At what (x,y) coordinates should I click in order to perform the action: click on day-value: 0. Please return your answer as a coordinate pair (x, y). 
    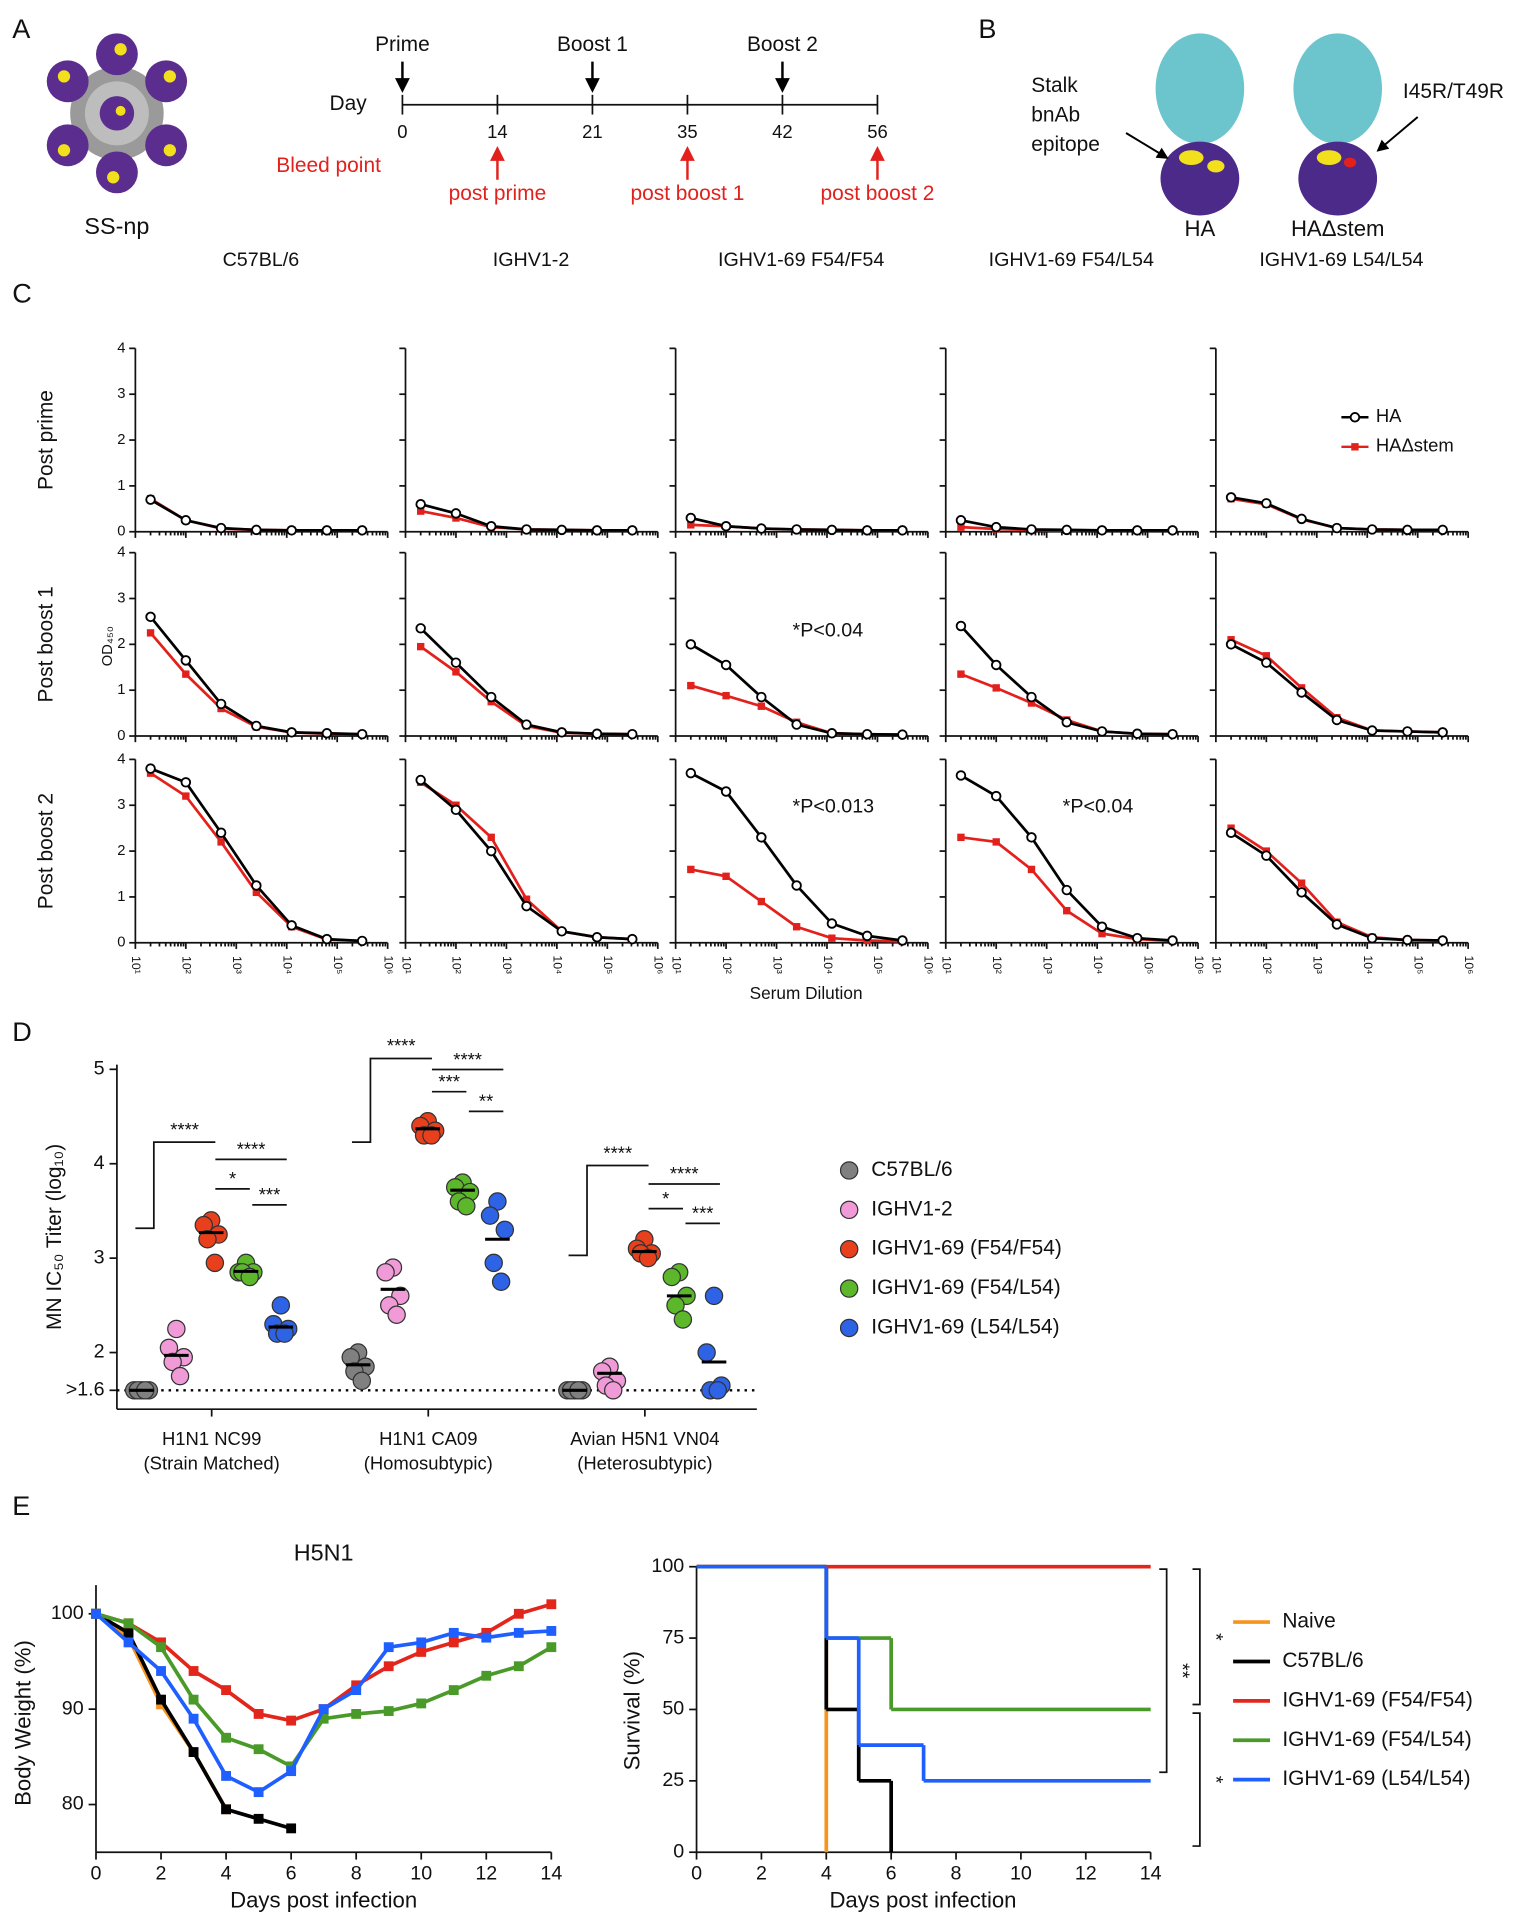
    Looking at the image, I should click on (402, 131).